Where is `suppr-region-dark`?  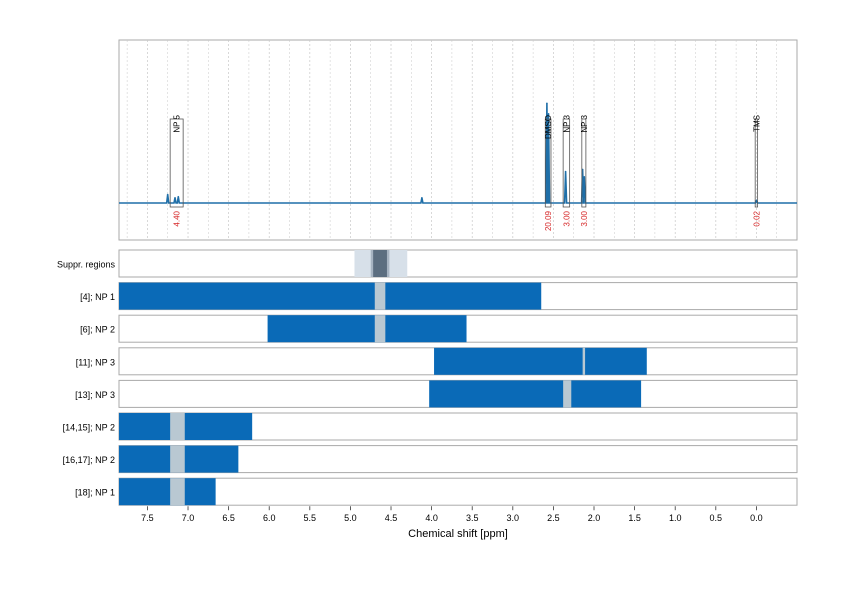
suppr-region-dark is located at coordinates (380, 263).